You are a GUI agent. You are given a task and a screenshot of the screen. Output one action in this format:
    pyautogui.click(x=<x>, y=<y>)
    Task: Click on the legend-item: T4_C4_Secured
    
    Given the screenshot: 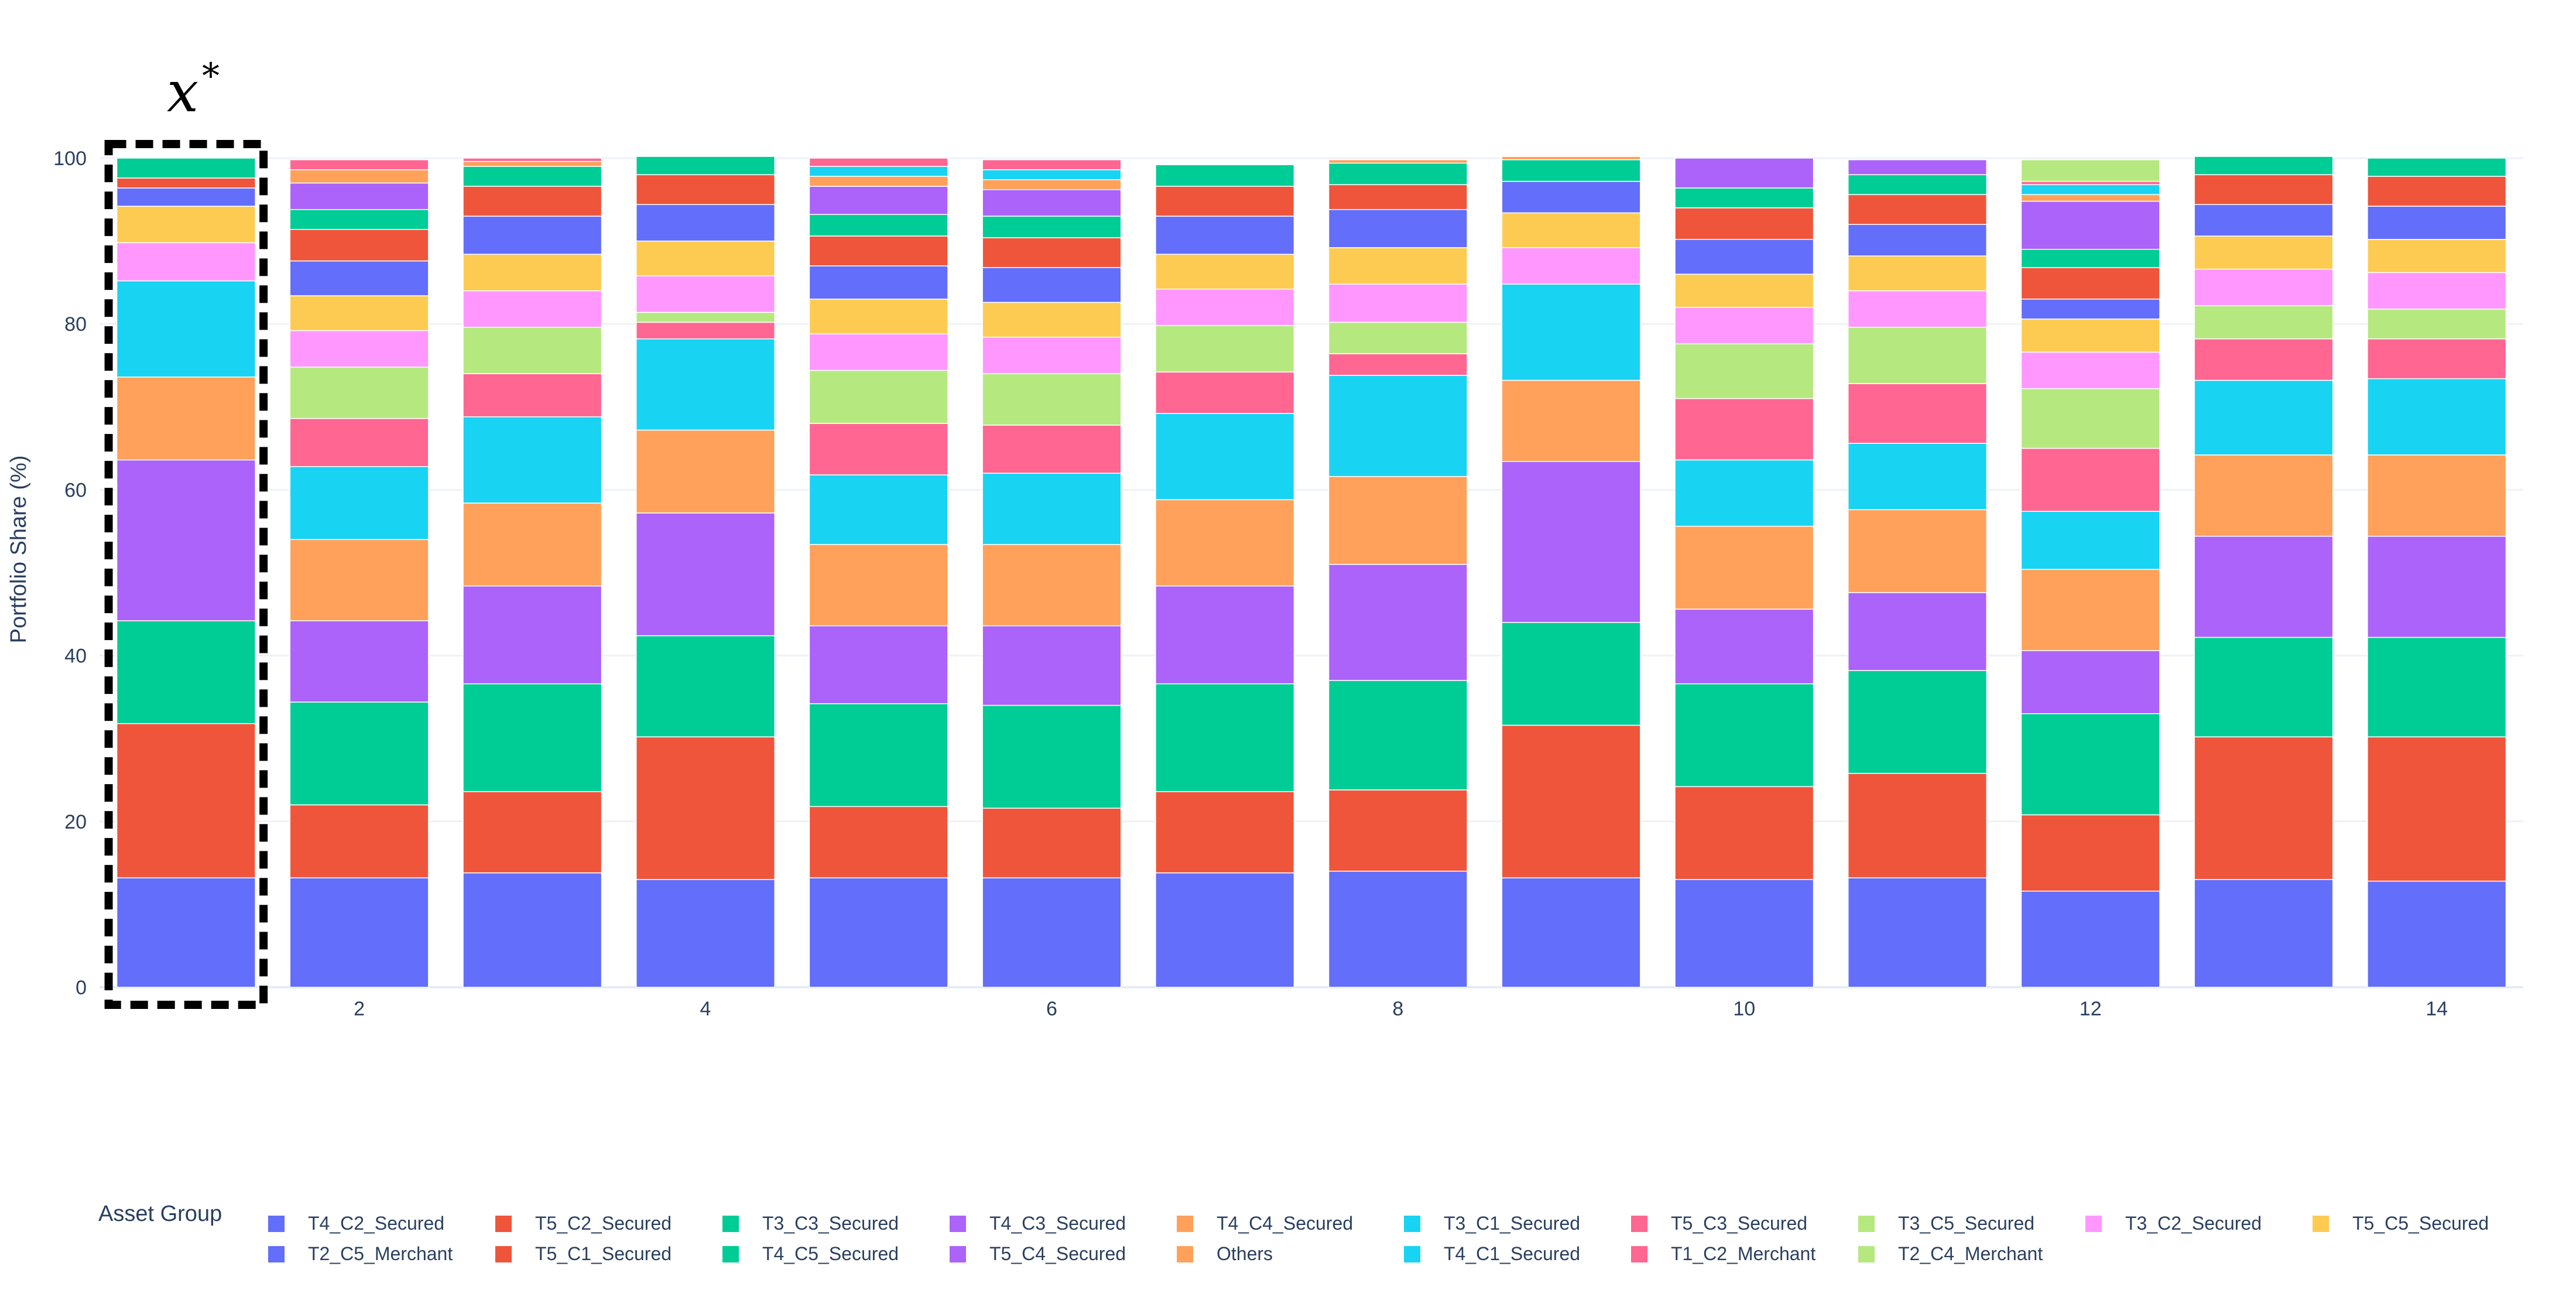 What is the action you would take?
    pyautogui.click(x=1265, y=1223)
    